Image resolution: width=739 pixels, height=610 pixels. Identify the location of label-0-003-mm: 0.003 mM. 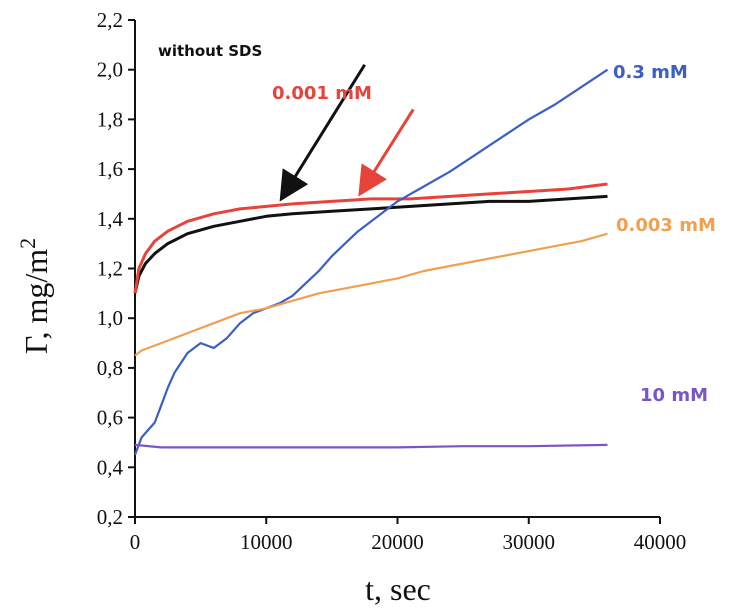
(666, 225).